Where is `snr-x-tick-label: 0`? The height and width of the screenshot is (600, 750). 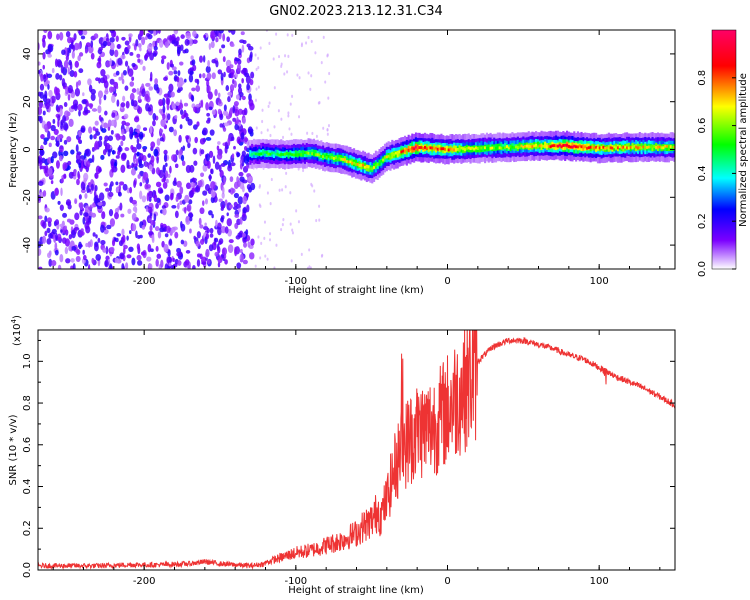 snr-x-tick-label: 0 is located at coordinates (447, 581).